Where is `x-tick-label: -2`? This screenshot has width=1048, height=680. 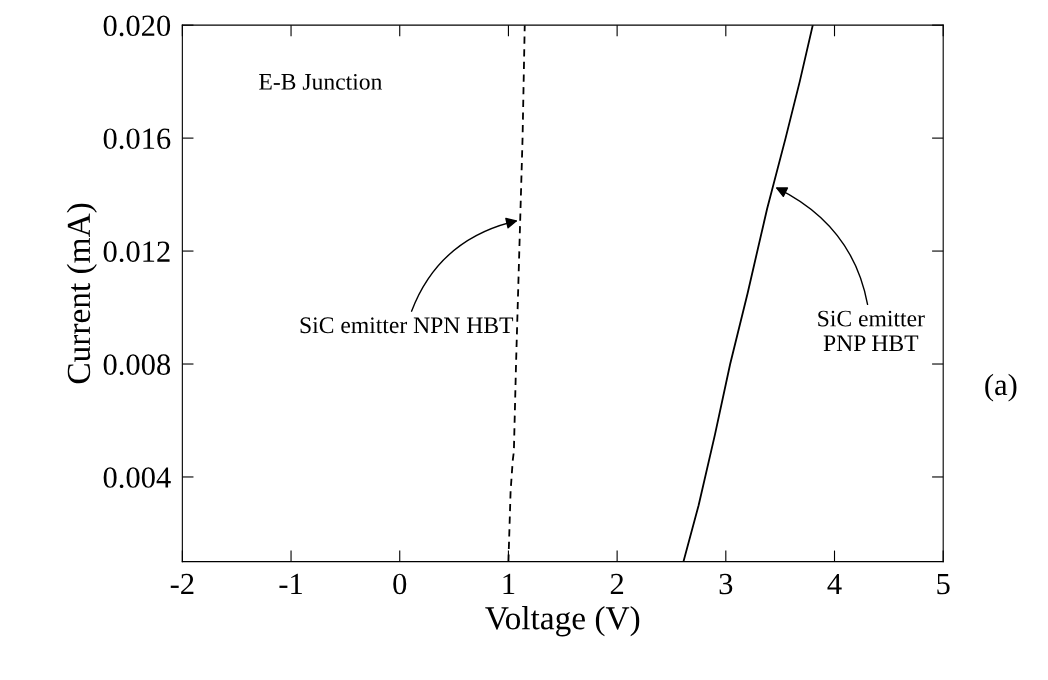 x-tick-label: -2 is located at coordinates (182, 583).